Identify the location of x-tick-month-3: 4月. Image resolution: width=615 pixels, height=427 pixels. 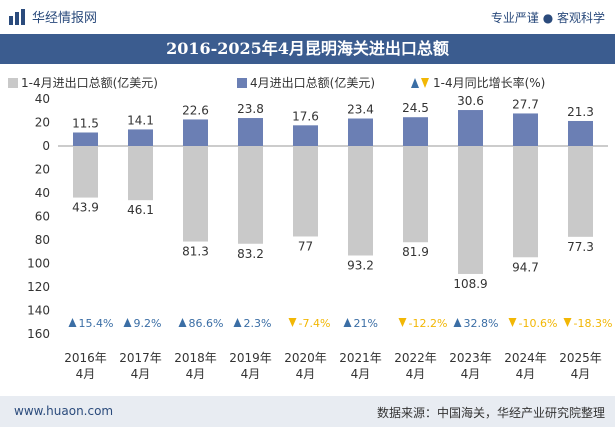
(251, 374).